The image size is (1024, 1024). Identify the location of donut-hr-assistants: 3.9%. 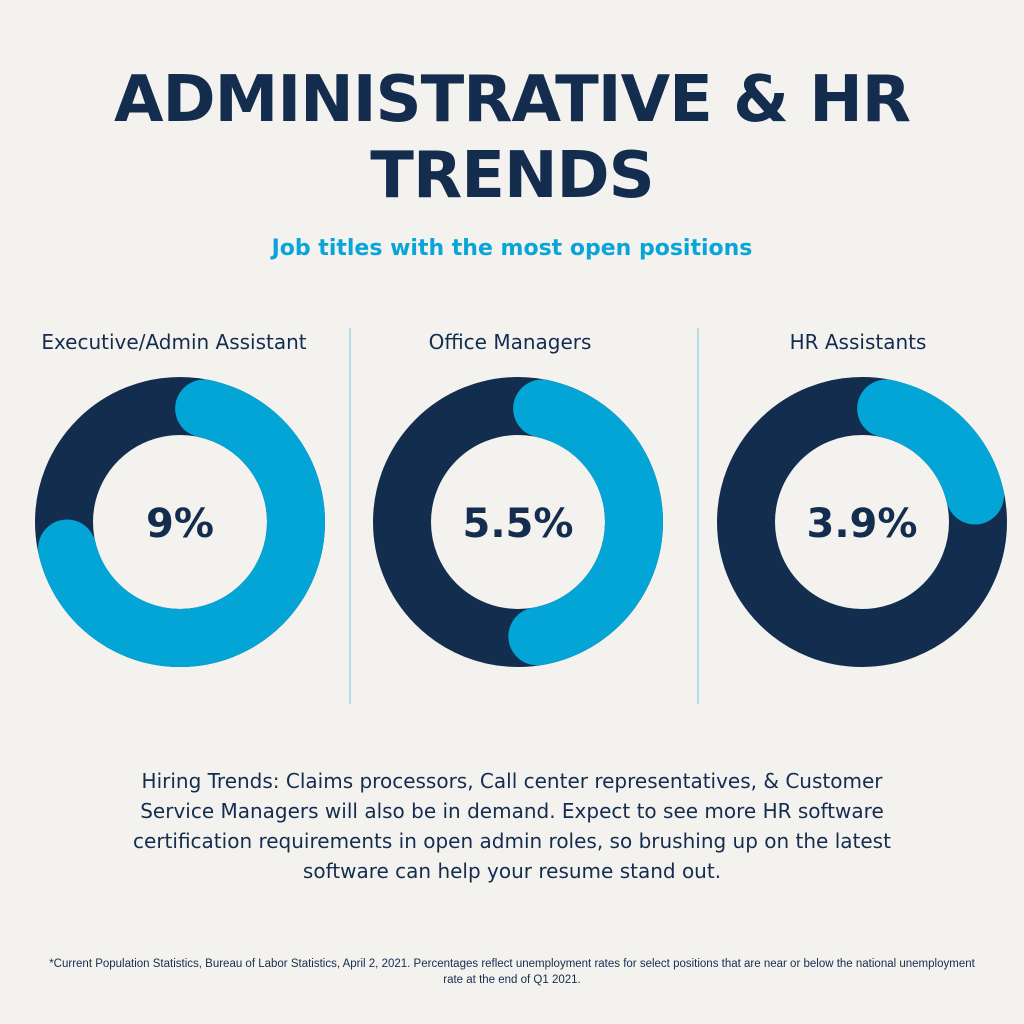
(862, 522).